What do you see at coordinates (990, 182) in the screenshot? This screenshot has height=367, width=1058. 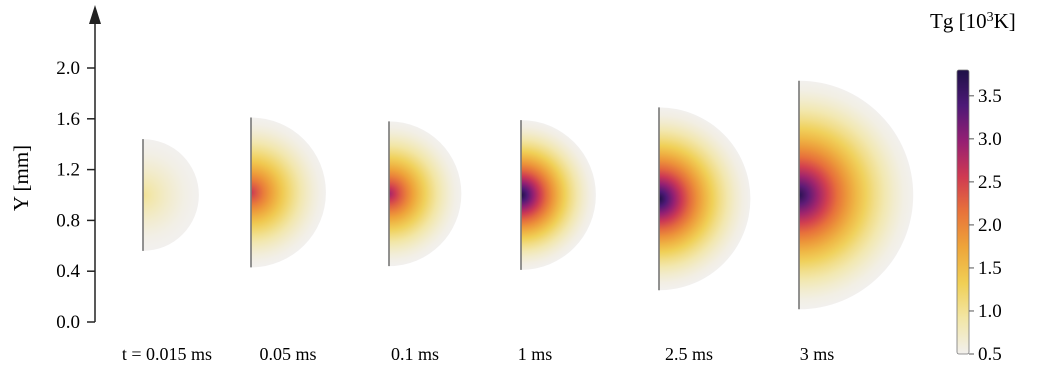 I see `colorbar-tick-label: 2.5` at bounding box center [990, 182].